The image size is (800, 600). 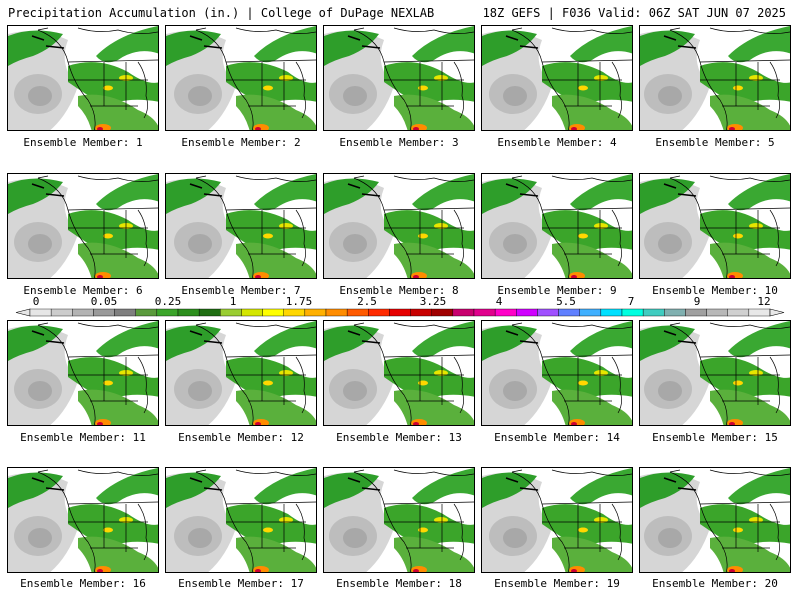 What do you see at coordinates (557, 142) in the screenshot?
I see `ensemble-member-label: Ensemble Member: 4` at bounding box center [557, 142].